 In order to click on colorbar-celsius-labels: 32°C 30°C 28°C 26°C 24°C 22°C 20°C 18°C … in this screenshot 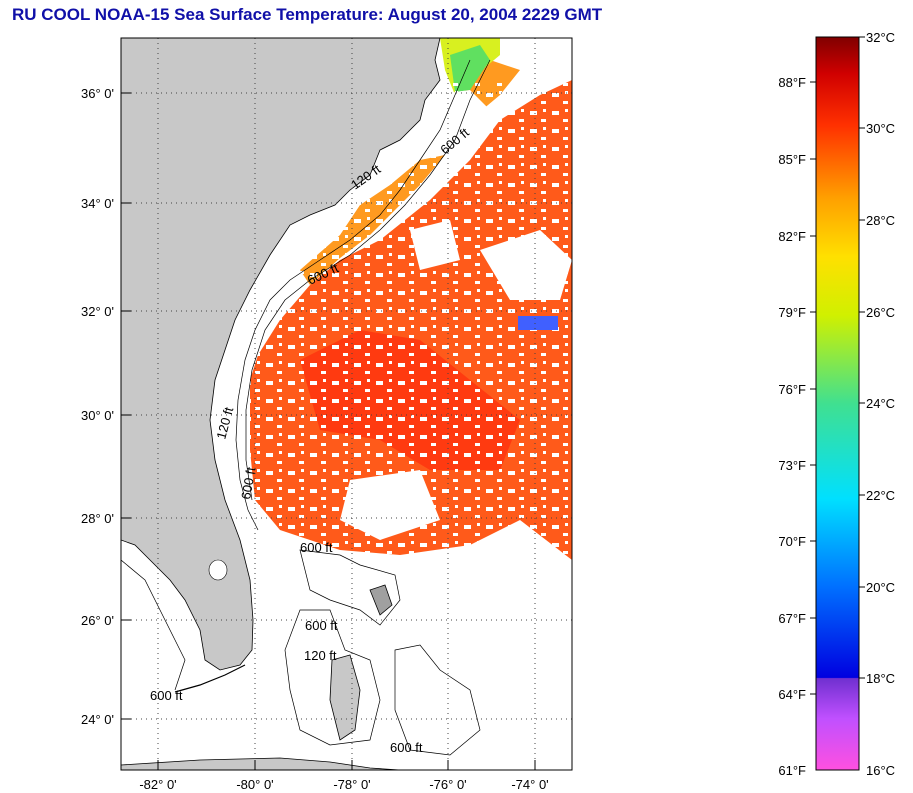, I will do `click(880, 404)`.